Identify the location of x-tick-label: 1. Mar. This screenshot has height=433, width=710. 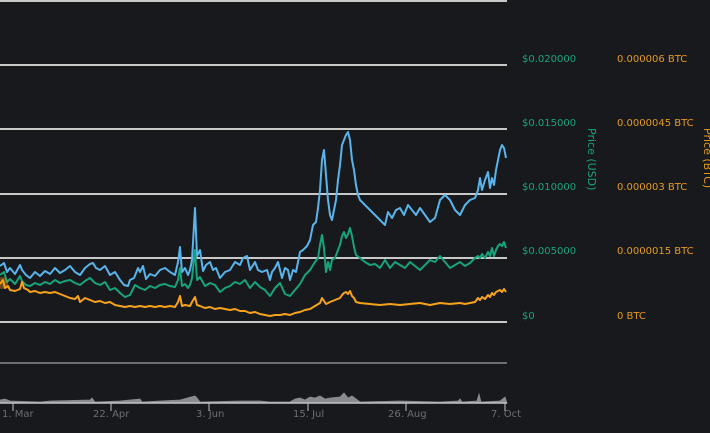
(18, 414).